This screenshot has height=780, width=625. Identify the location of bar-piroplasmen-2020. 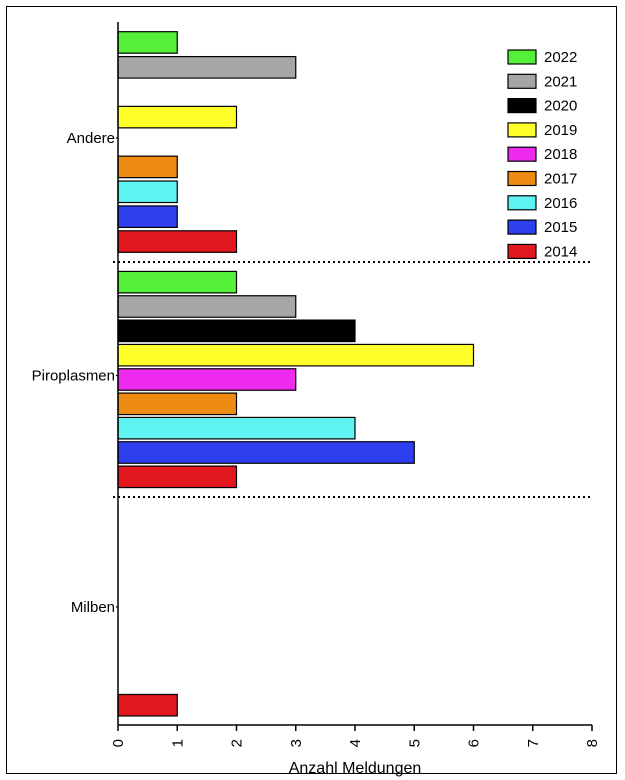
(236, 331).